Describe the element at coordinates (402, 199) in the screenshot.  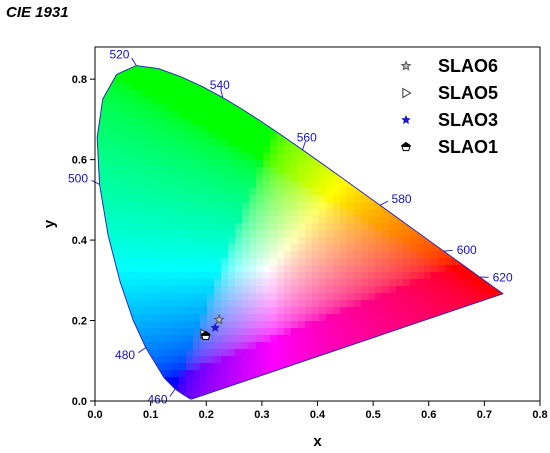
I see `wavelength-label-580: 580` at that location.